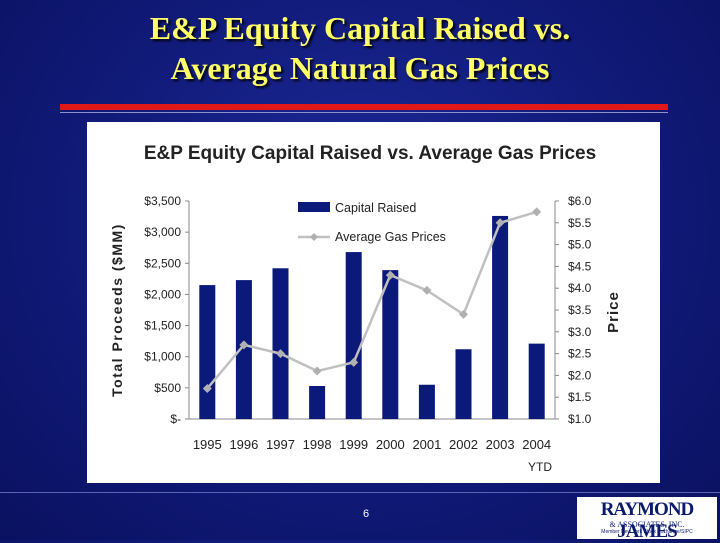  Describe the element at coordinates (207, 444) in the screenshot. I see `x-tick-label: 1995` at that location.